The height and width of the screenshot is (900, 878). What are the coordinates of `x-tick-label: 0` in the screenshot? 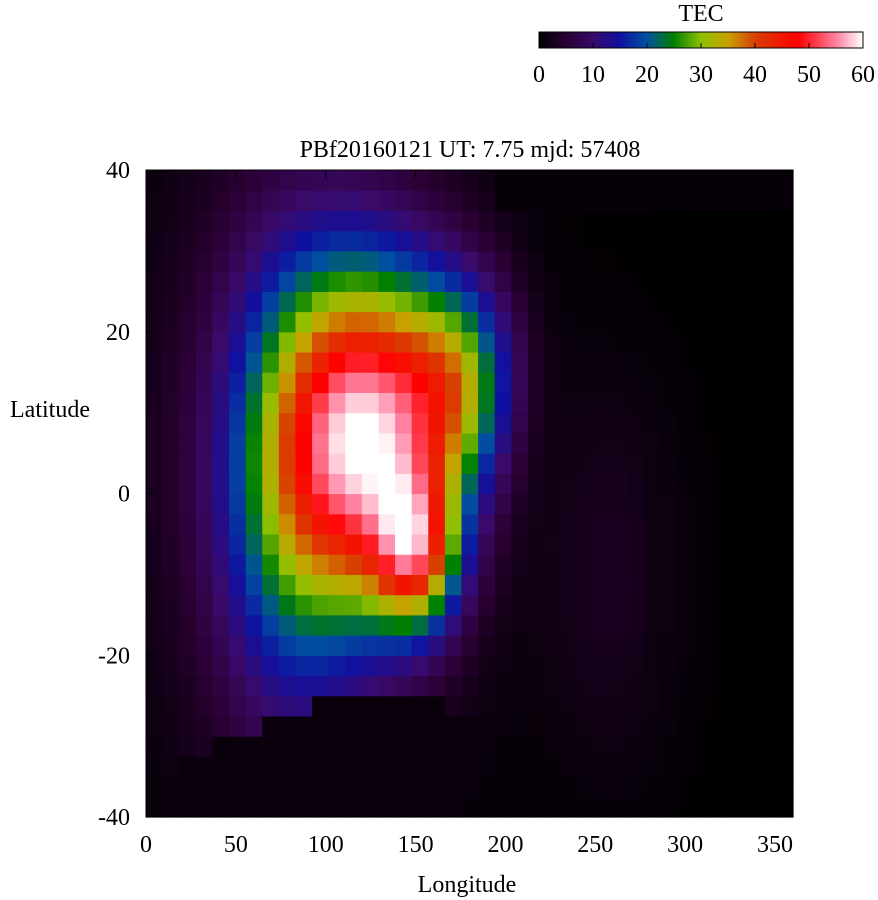 It's located at (146, 845).